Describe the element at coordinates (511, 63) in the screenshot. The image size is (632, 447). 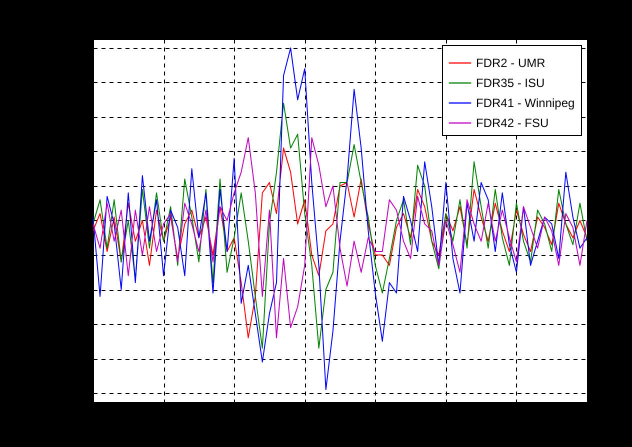
I see `legend-label: FDR2 - UMR` at that location.